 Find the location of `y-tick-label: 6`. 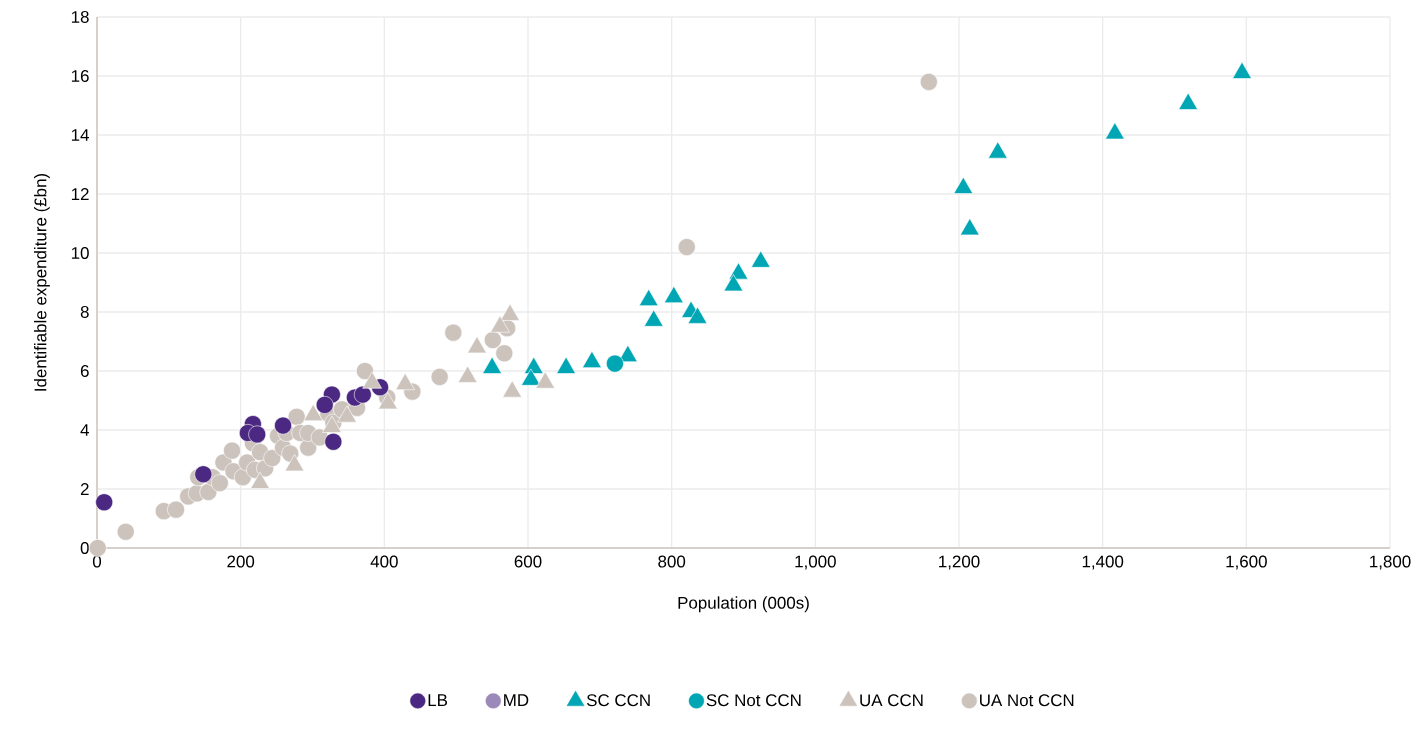

y-tick-label: 6 is located at coordinates (84, 371).